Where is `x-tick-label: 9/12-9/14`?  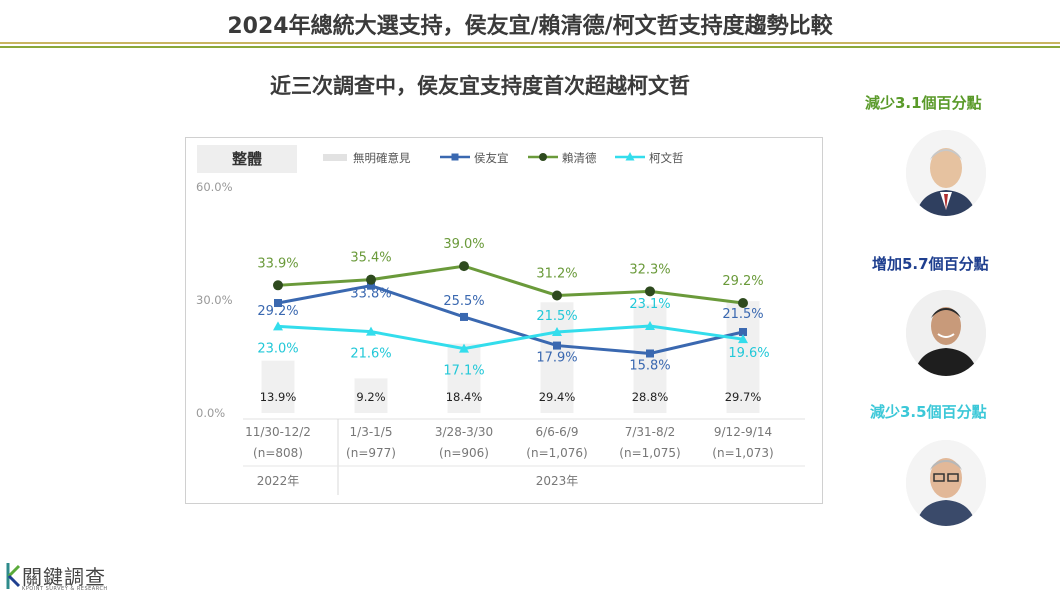
x-tick-label: 9/12-9/14 is located at coordinates (743, 432).